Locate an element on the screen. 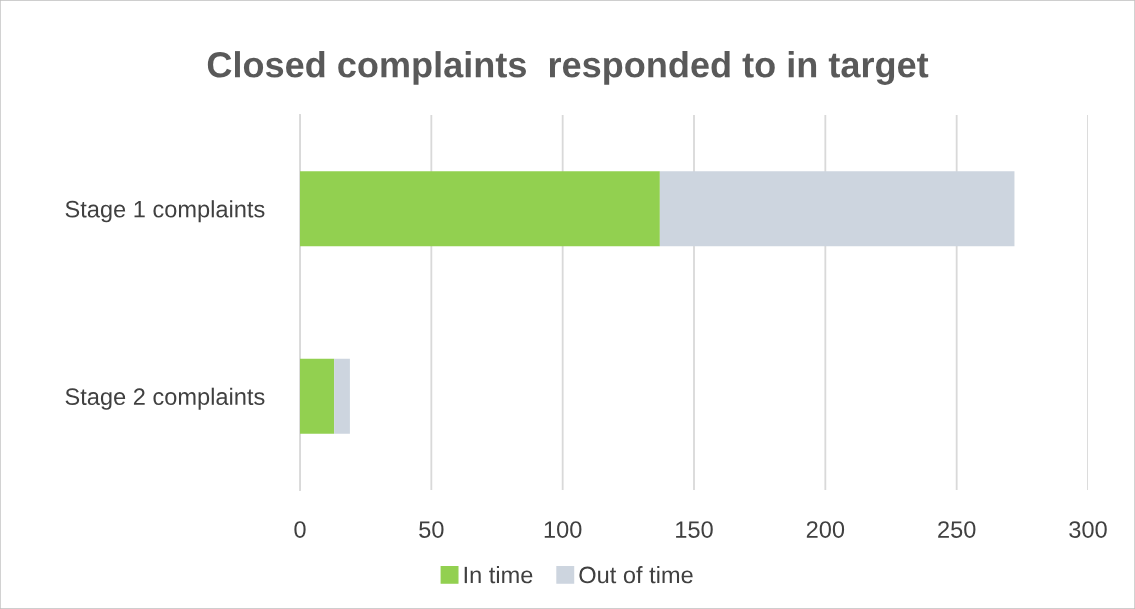  x-tick-label: 300 is located at coordinates (1088, 529).